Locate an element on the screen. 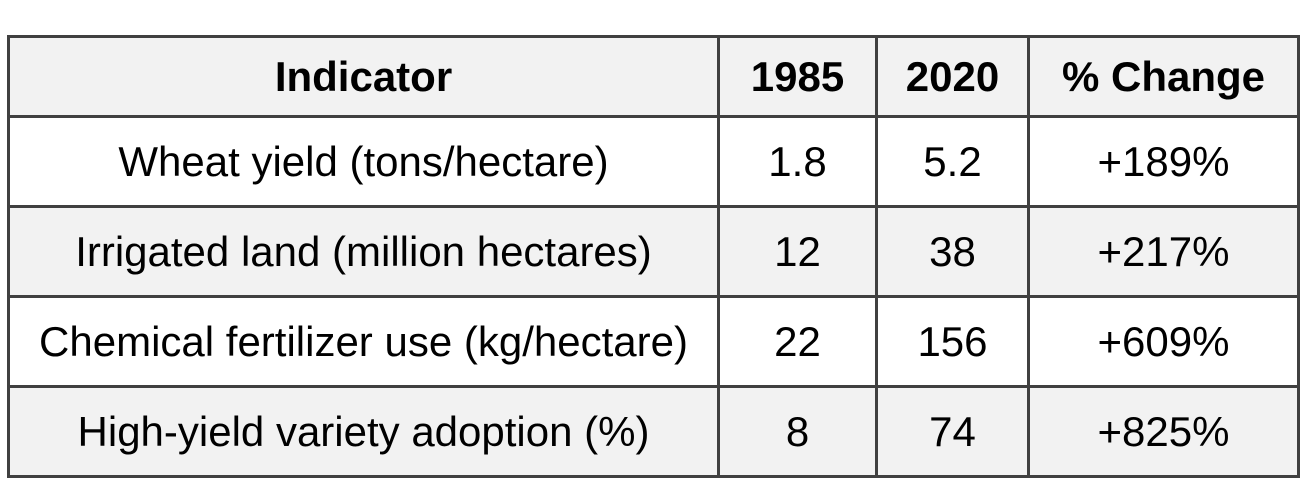 This screenshot has height=480, width=1305. cell-1985-value: 12 is located at coordinates (797, 251).